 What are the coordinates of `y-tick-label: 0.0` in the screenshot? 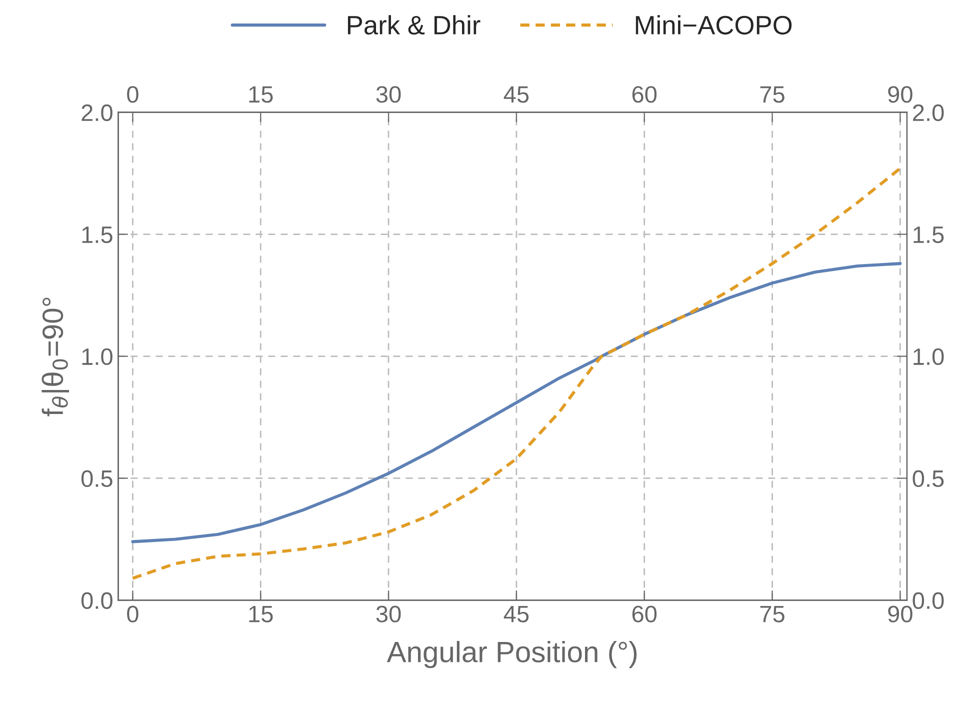 It's located at (96, 600).